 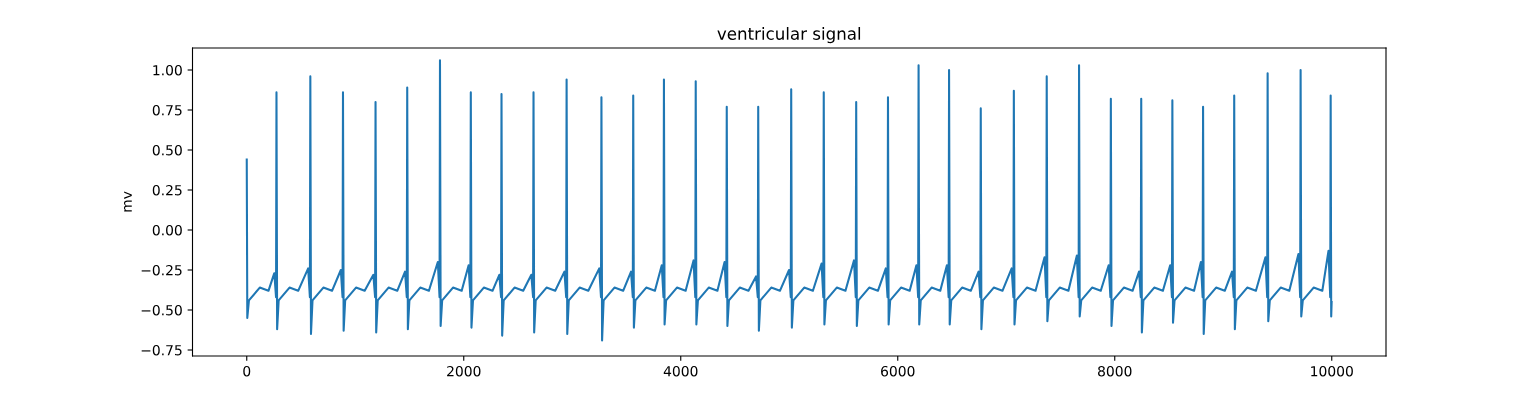 I want to click on y-tick-label: −0.50, so click(x=161, y=310).